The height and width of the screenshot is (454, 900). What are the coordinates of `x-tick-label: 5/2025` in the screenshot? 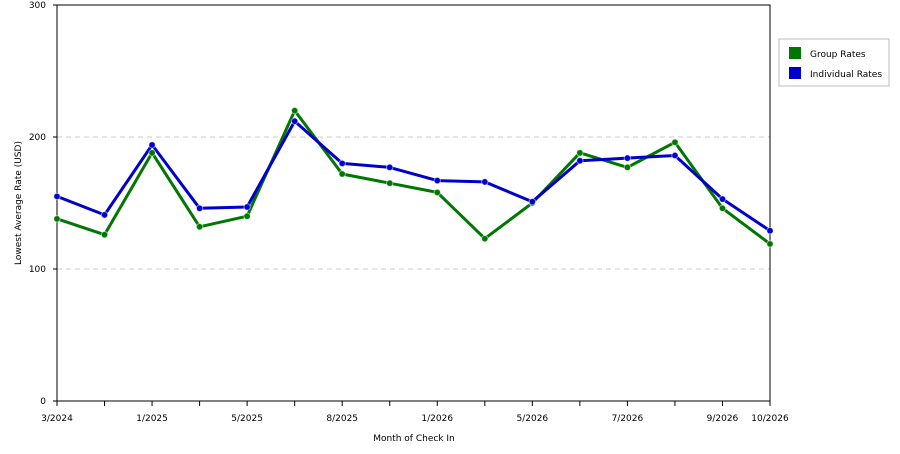 It's located at (247, 419).